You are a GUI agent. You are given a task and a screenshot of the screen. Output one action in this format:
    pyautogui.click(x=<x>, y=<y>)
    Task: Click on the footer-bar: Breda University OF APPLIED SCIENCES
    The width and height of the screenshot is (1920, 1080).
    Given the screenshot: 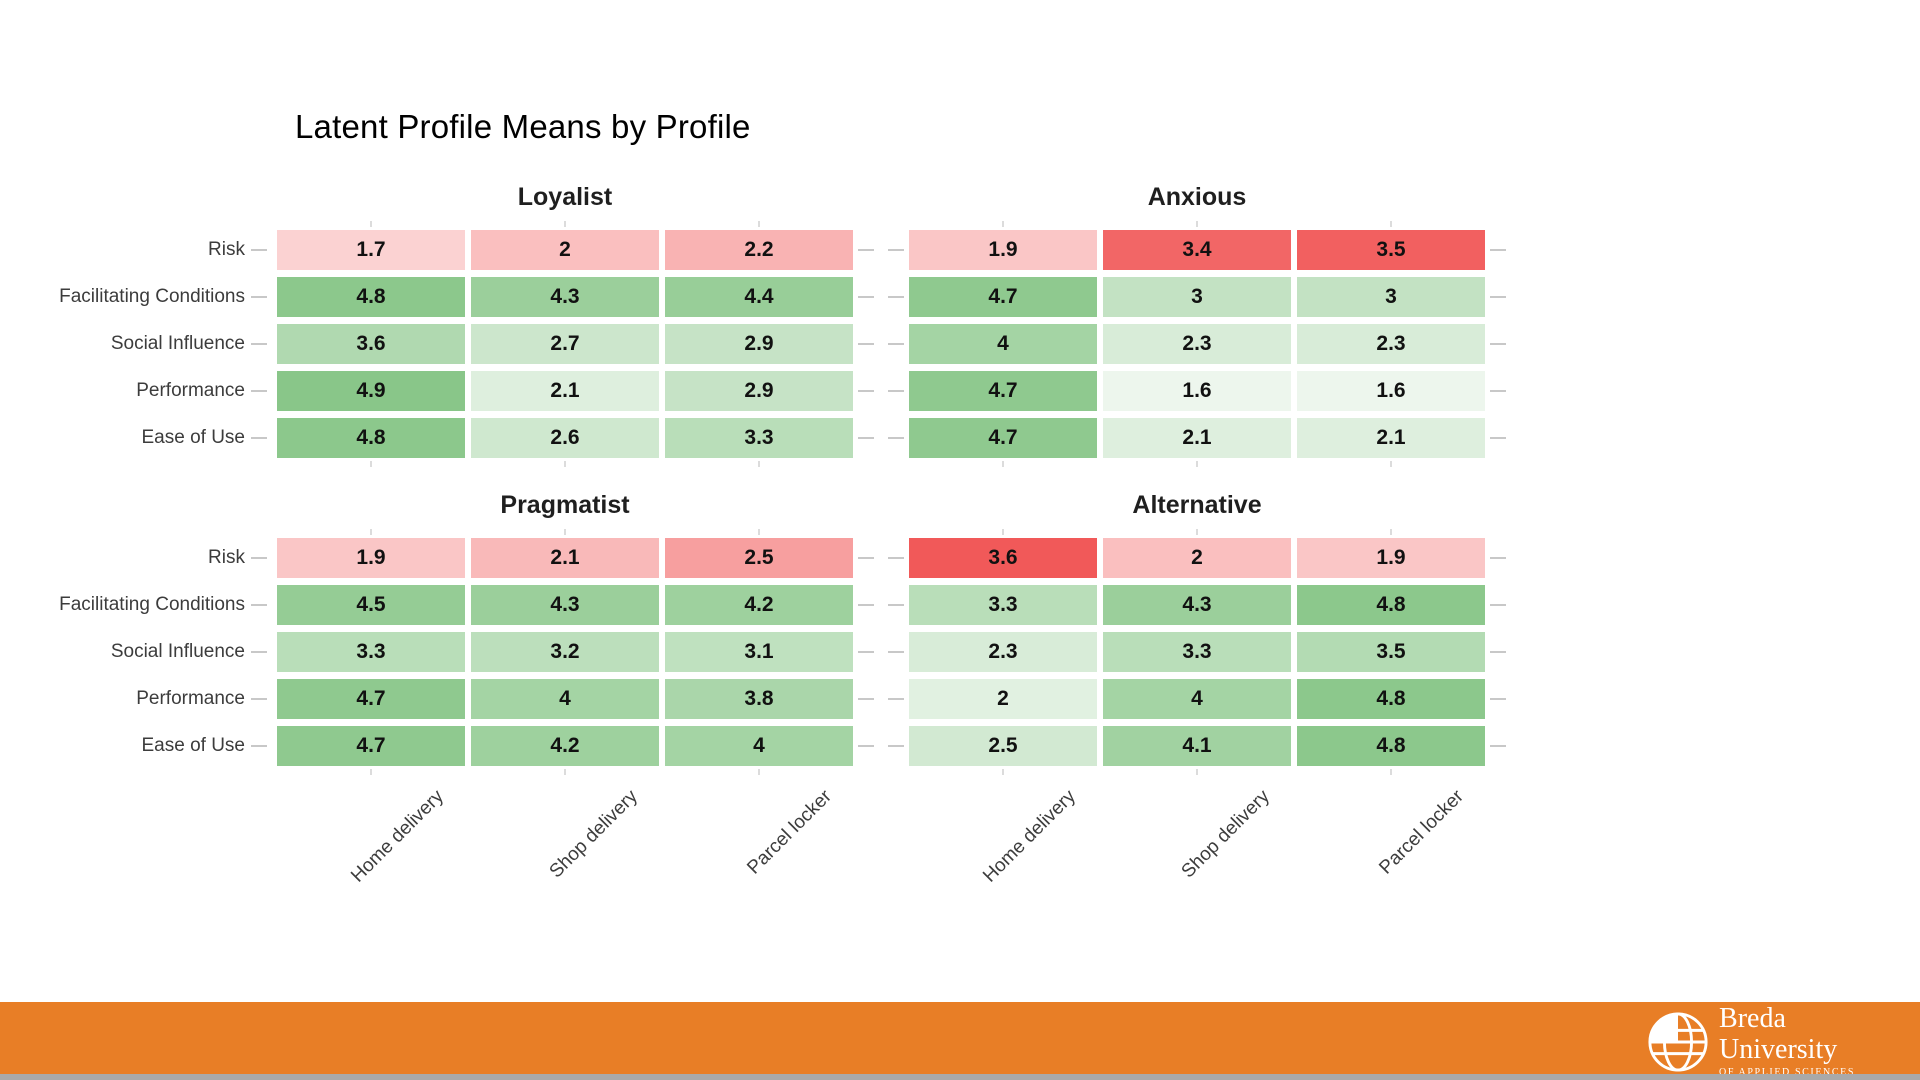 What is the action you would take?
    pyautogui.click(x=960, y=1040)
    